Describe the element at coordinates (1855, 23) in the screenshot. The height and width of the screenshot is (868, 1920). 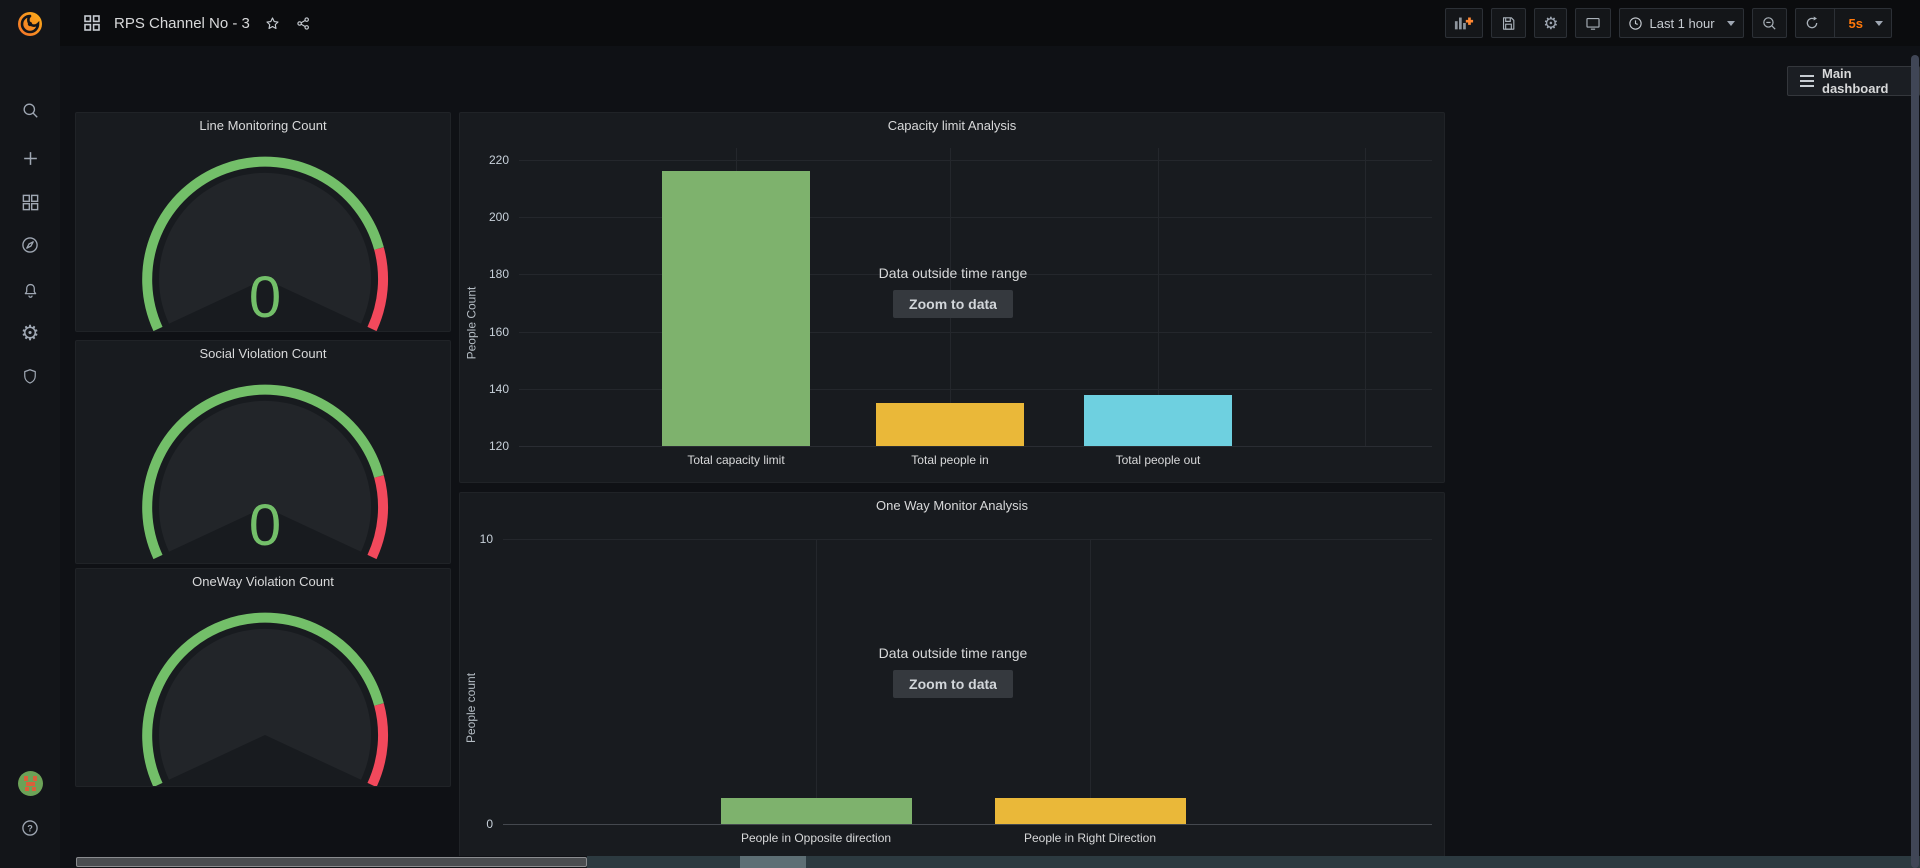
I see `refresh-interval-label: 5s` at that location.